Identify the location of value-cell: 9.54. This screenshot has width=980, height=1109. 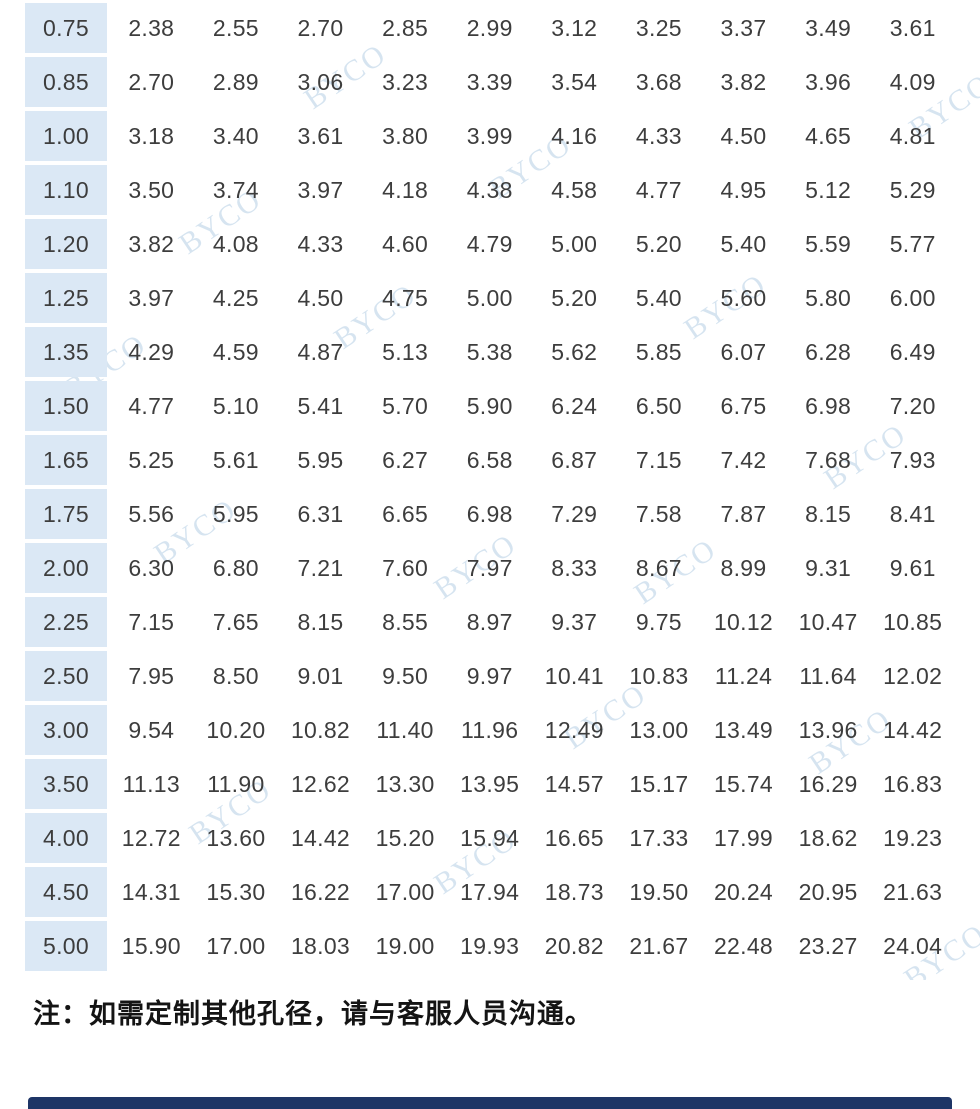
(151, 729).